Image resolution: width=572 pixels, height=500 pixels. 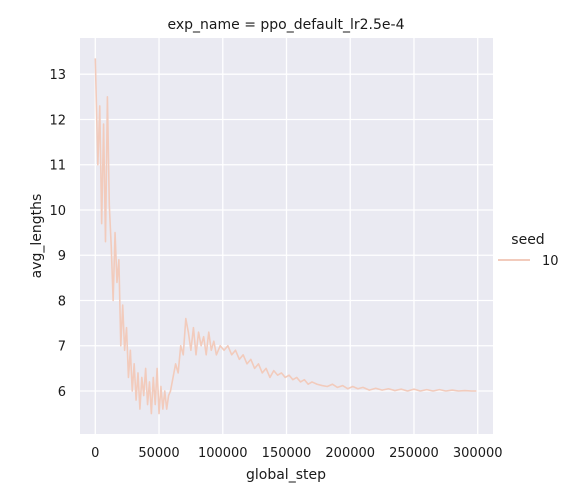 I want to click on x-tick-label: 100000, so click(x=223, y=453).